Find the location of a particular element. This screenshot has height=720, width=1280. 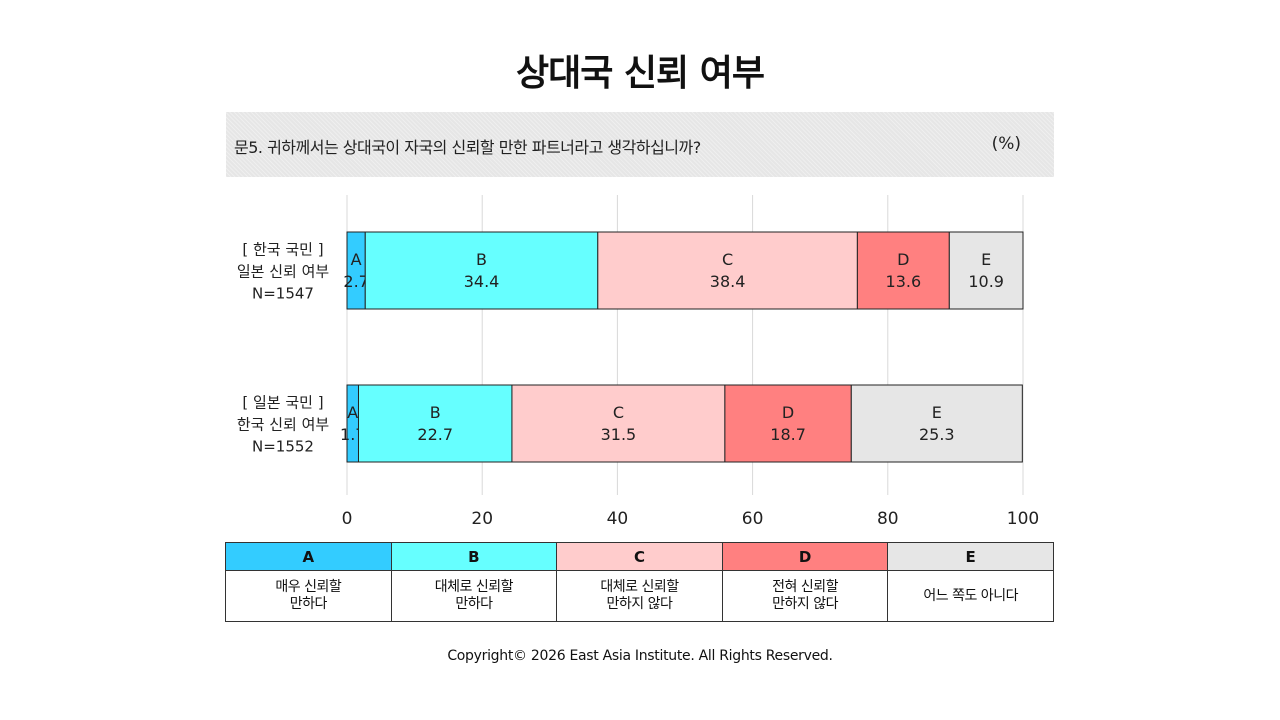

x-tick-label: 20 is located at coordinates (482, 519).